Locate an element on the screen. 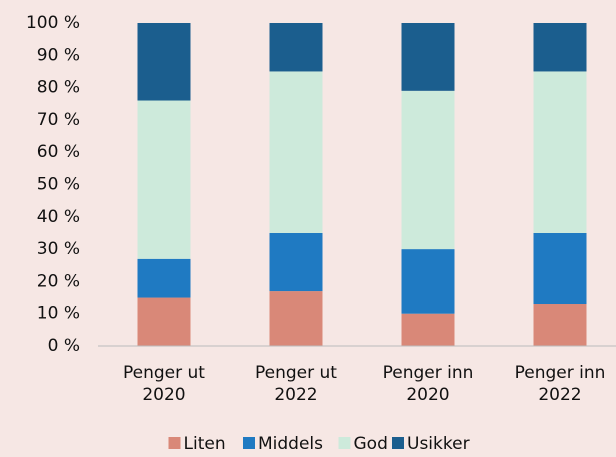 This screenshot has height=457, width=616. y-tick-label: 70 % is located at coordinates (58, 120).